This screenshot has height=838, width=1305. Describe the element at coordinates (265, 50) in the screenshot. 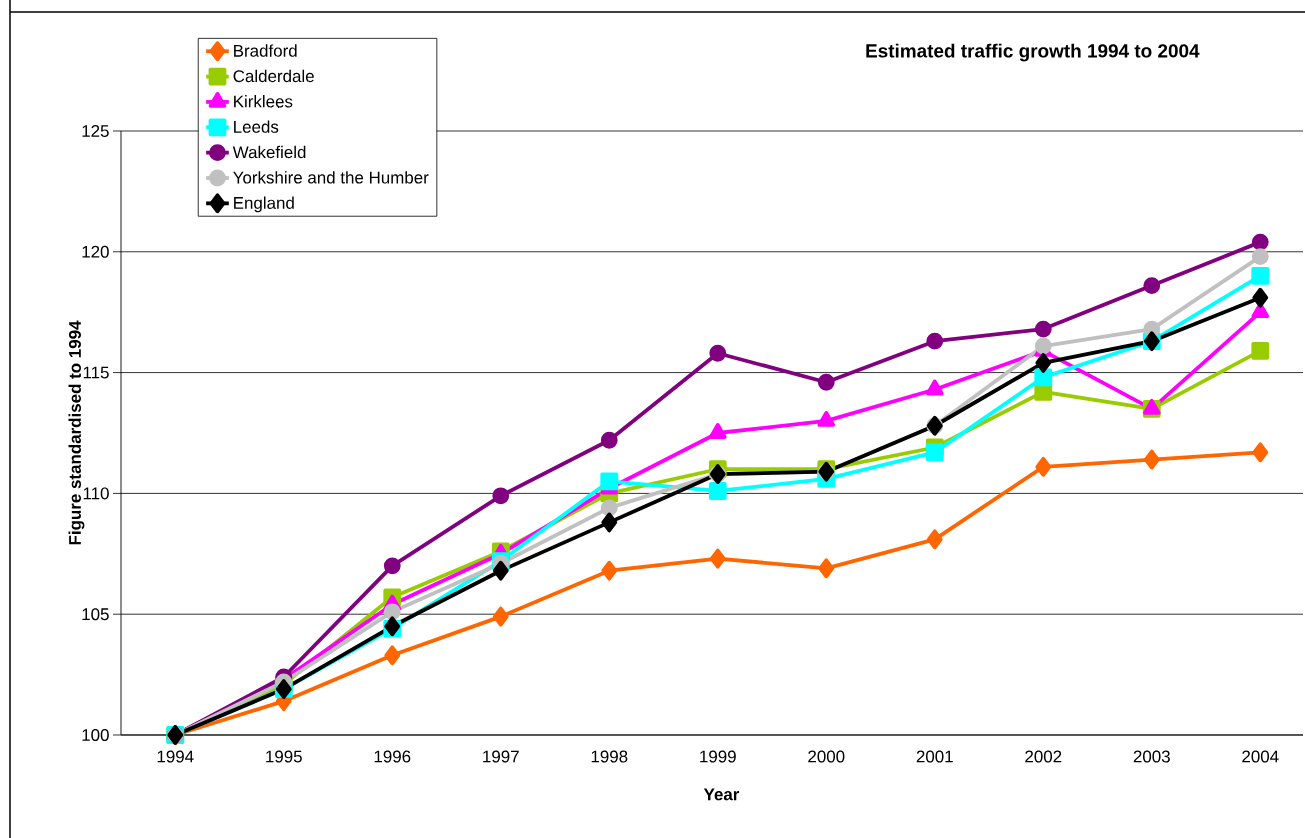

I see `legend-label: Bradford` at that location.